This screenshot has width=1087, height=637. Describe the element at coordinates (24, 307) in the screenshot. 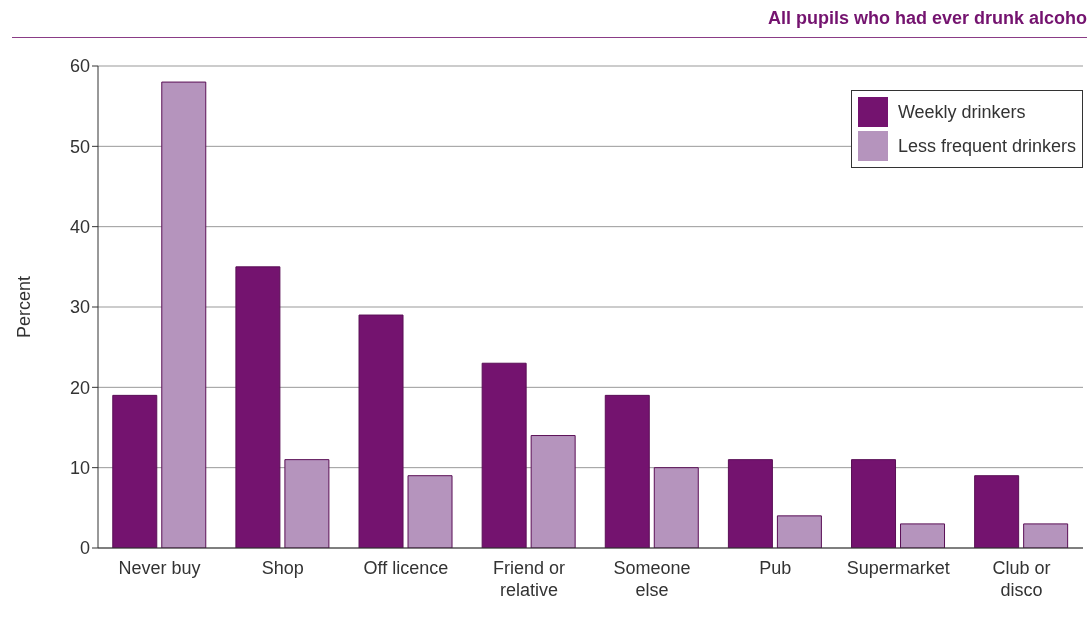

I see `y-axis-title: Percent` at that location.